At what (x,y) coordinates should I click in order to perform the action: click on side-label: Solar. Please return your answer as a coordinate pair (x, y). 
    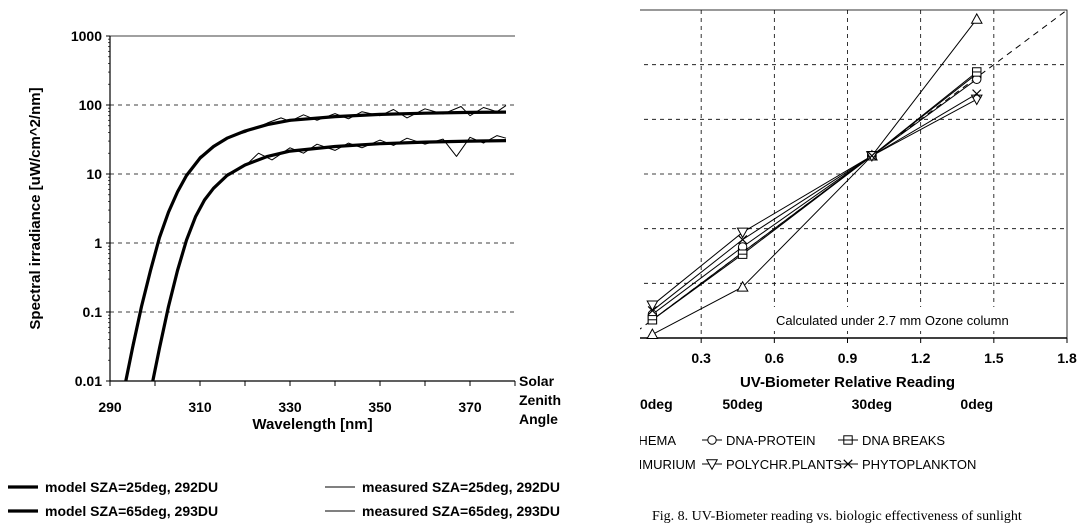
    Looking at the image, I should click on (537, 381).